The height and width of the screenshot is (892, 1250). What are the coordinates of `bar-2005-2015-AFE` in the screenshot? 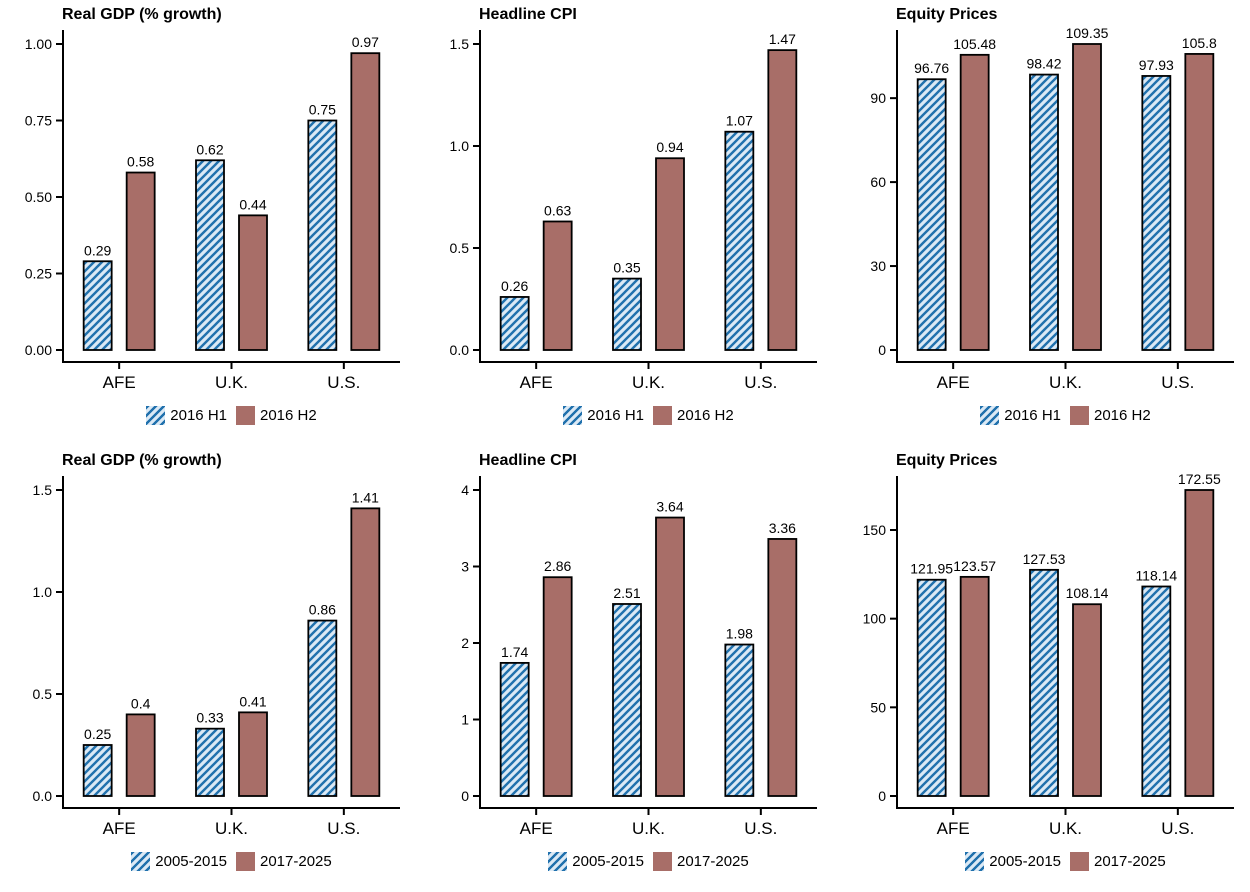 It's located at (514, 729).